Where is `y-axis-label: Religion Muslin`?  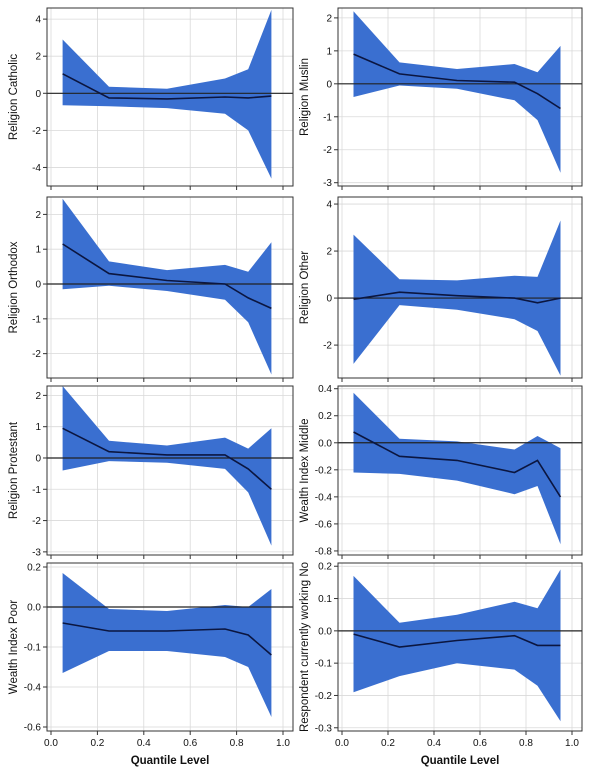
y-axis-label: Religion Muslin is located at coordinates (305, 97).